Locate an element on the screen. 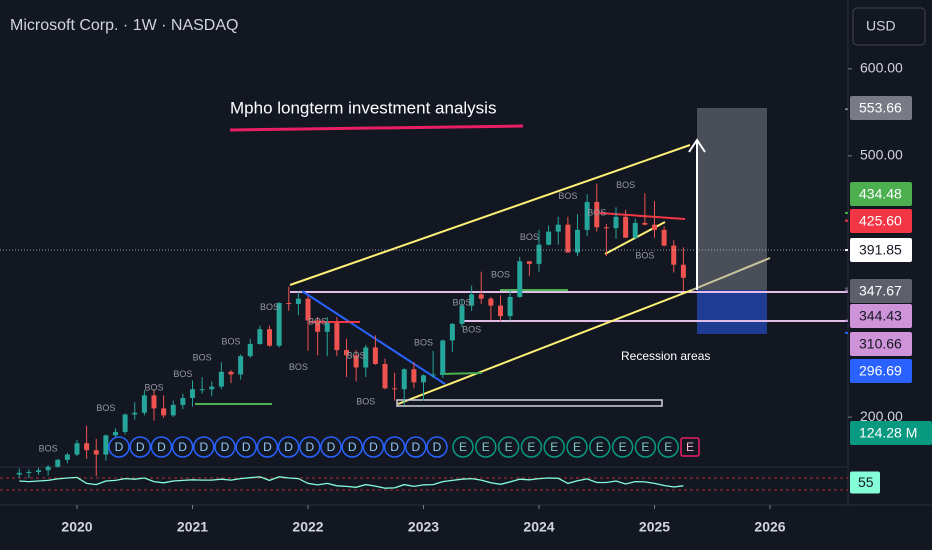 The width and height of the screenshot is (932, 550). x-tick-label: 2022 is located at coordinates (307, 527).